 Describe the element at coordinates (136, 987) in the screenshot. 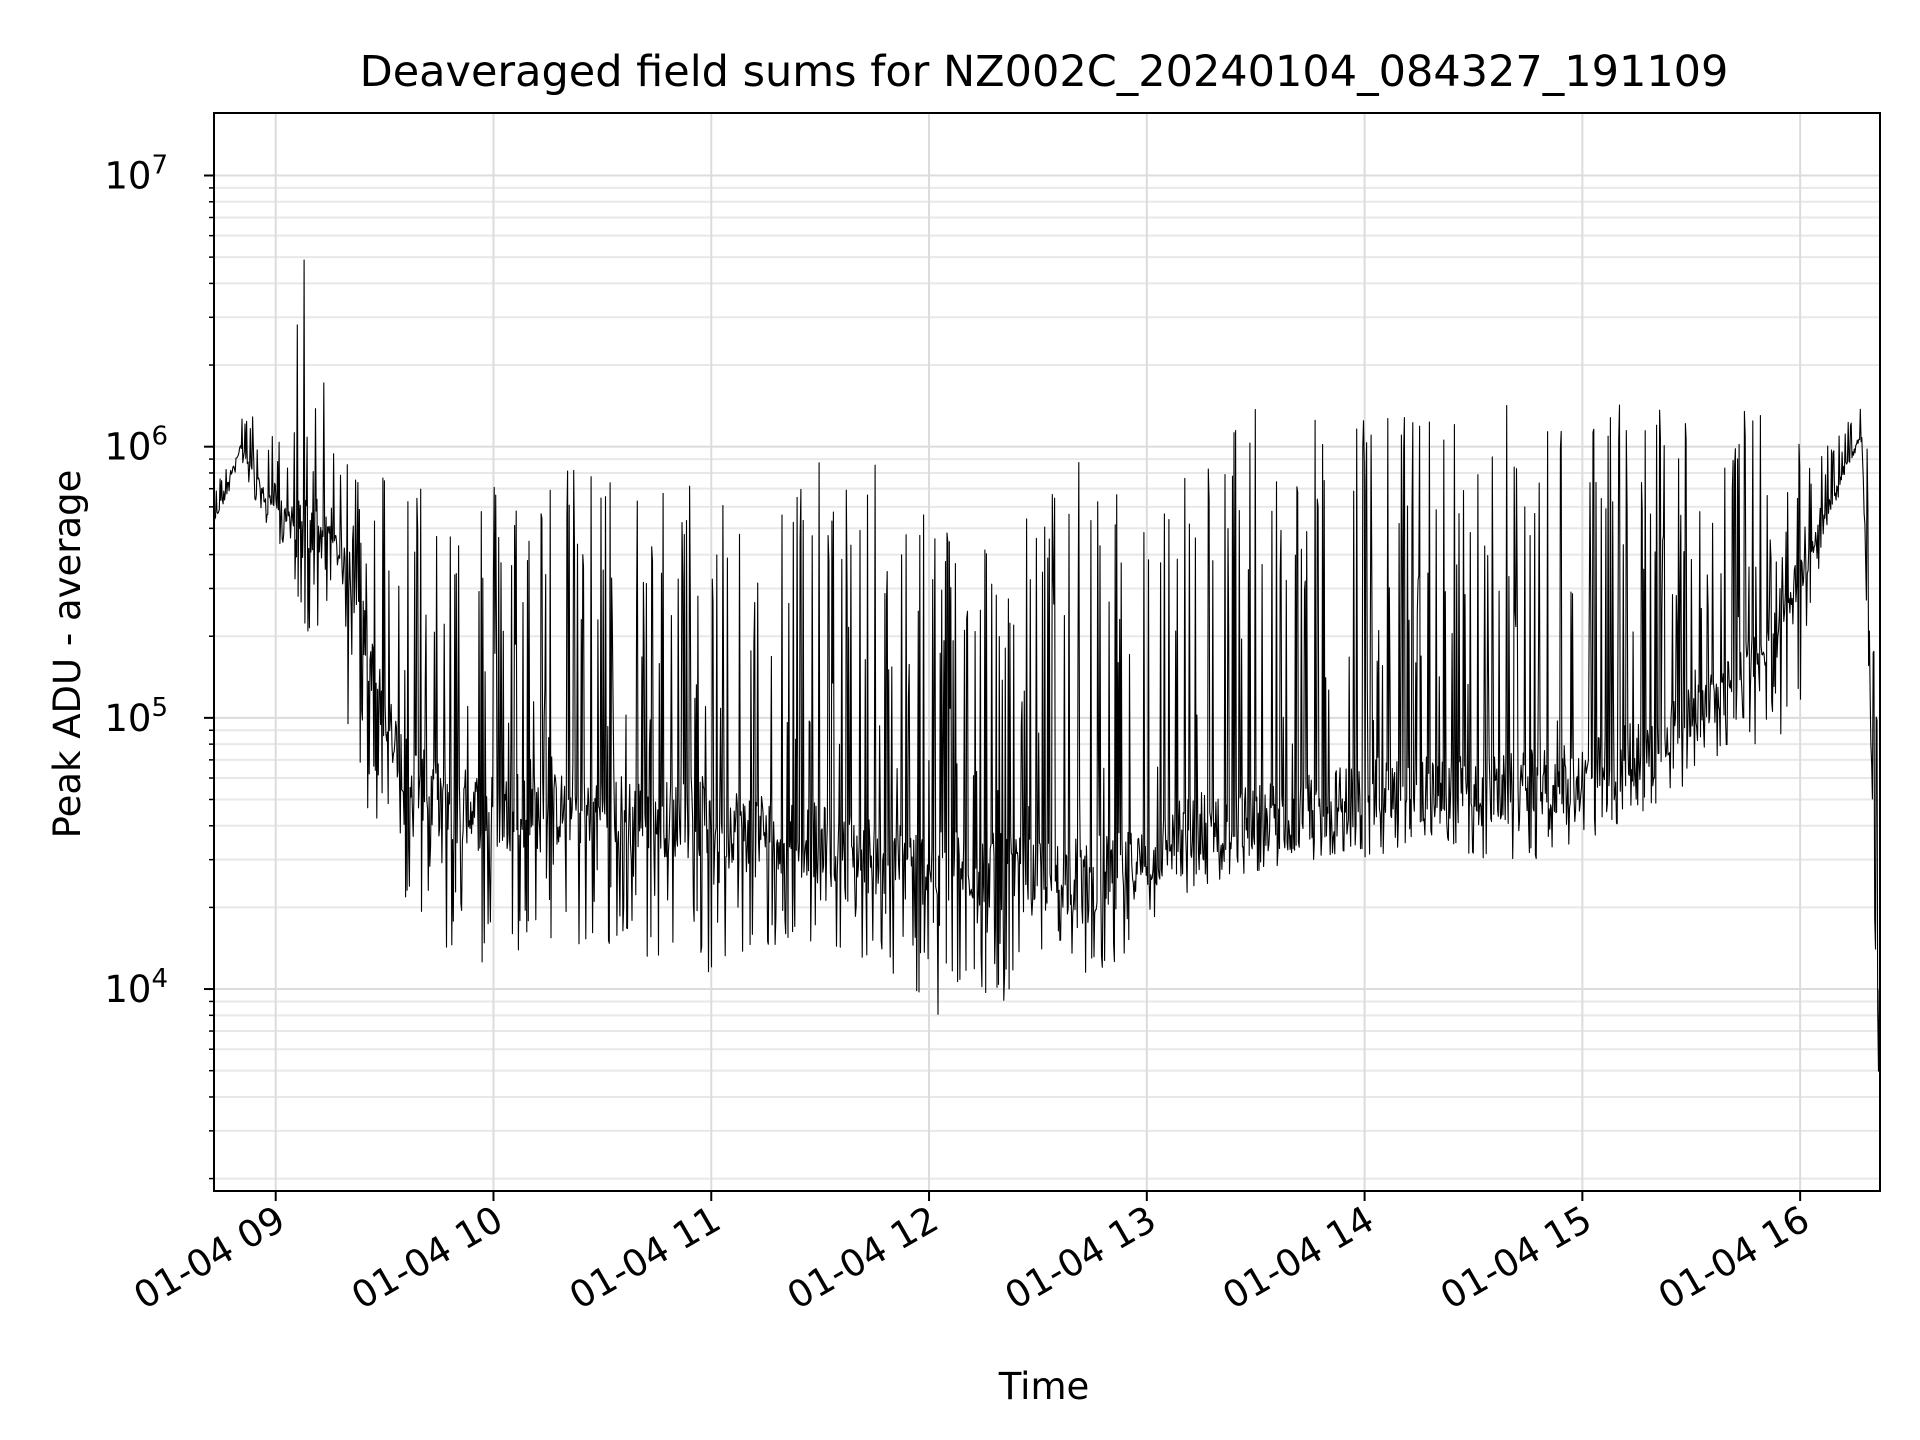

I see `y-tick-label: 104` at that location.